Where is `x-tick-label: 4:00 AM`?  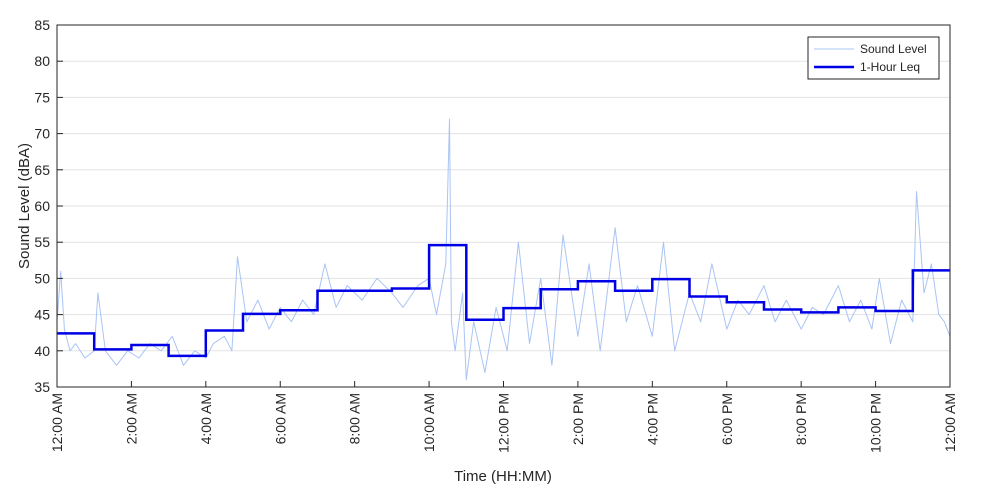 x-tick-label: 4:00 AM is located at coordinates (206, 418).